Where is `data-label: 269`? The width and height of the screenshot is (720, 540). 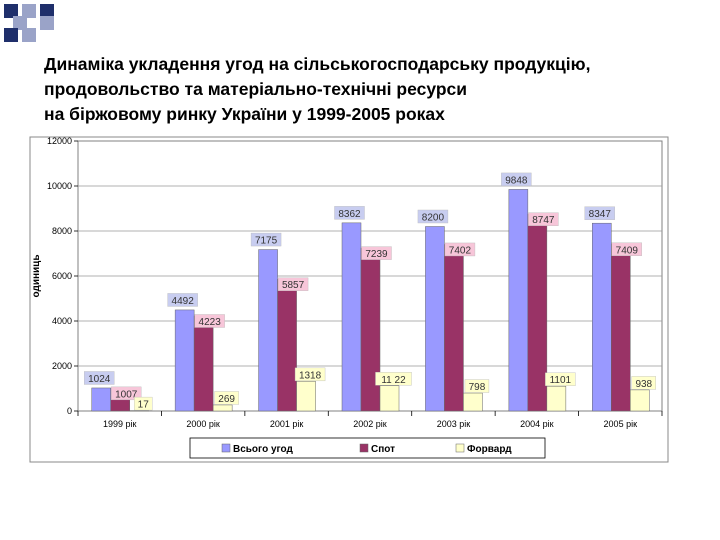
data-label: 269 is located at coordinates (226, 399).